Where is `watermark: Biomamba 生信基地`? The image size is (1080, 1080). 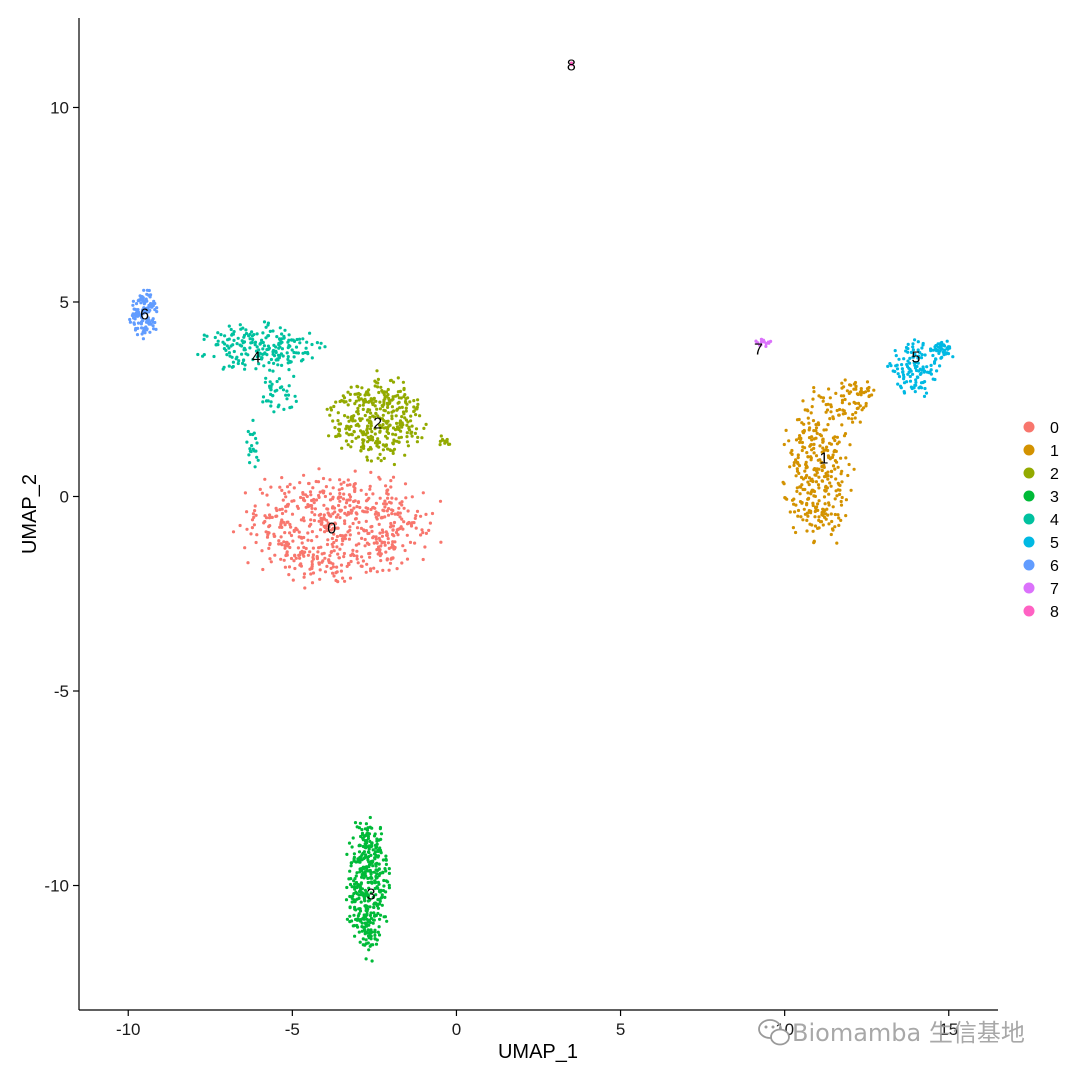
watermark: Biomamba 生信基地 is located at coordinates (891, 1033).